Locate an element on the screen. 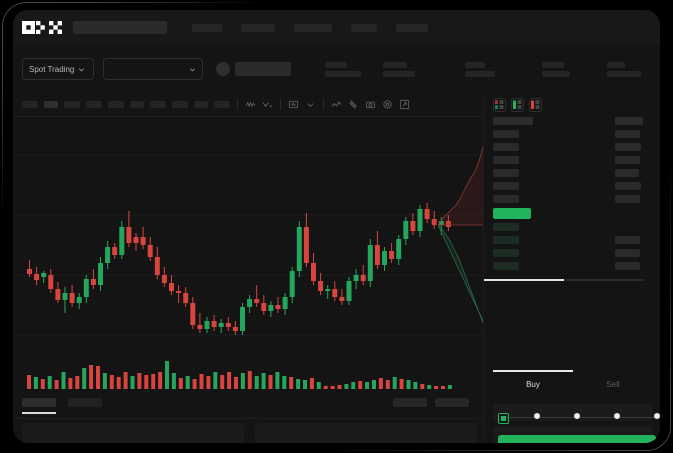 This screenshot has height=453, width=673. orderbook-bids-icon is located at coordinates (517, 105).